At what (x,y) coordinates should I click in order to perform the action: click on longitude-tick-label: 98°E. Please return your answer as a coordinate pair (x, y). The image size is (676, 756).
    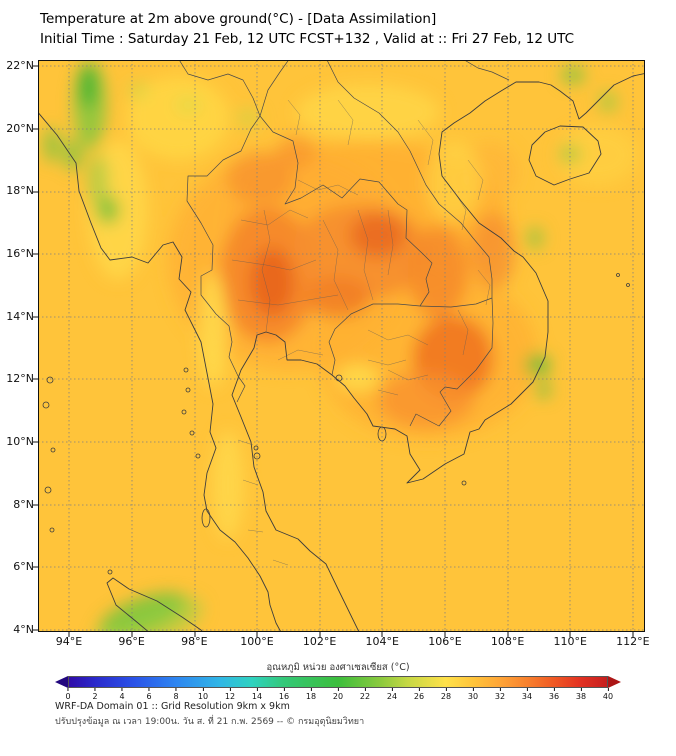
    Looking at the image, I should click on (194, 641).